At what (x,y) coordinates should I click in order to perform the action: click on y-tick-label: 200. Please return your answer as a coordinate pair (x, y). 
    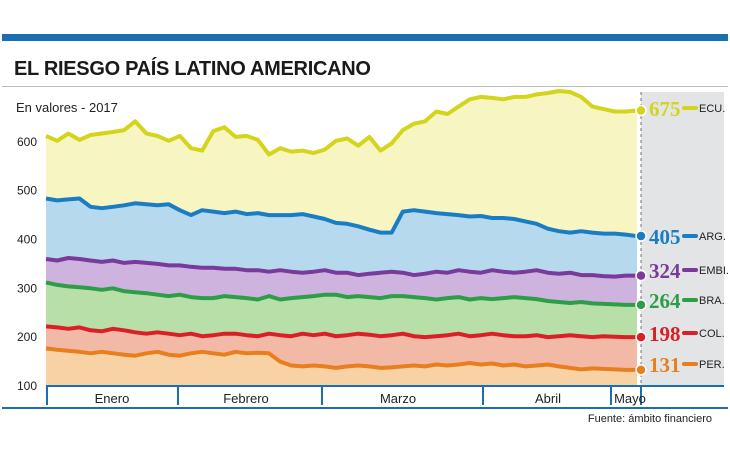
    Looking at the image, I should click on (27, 337).